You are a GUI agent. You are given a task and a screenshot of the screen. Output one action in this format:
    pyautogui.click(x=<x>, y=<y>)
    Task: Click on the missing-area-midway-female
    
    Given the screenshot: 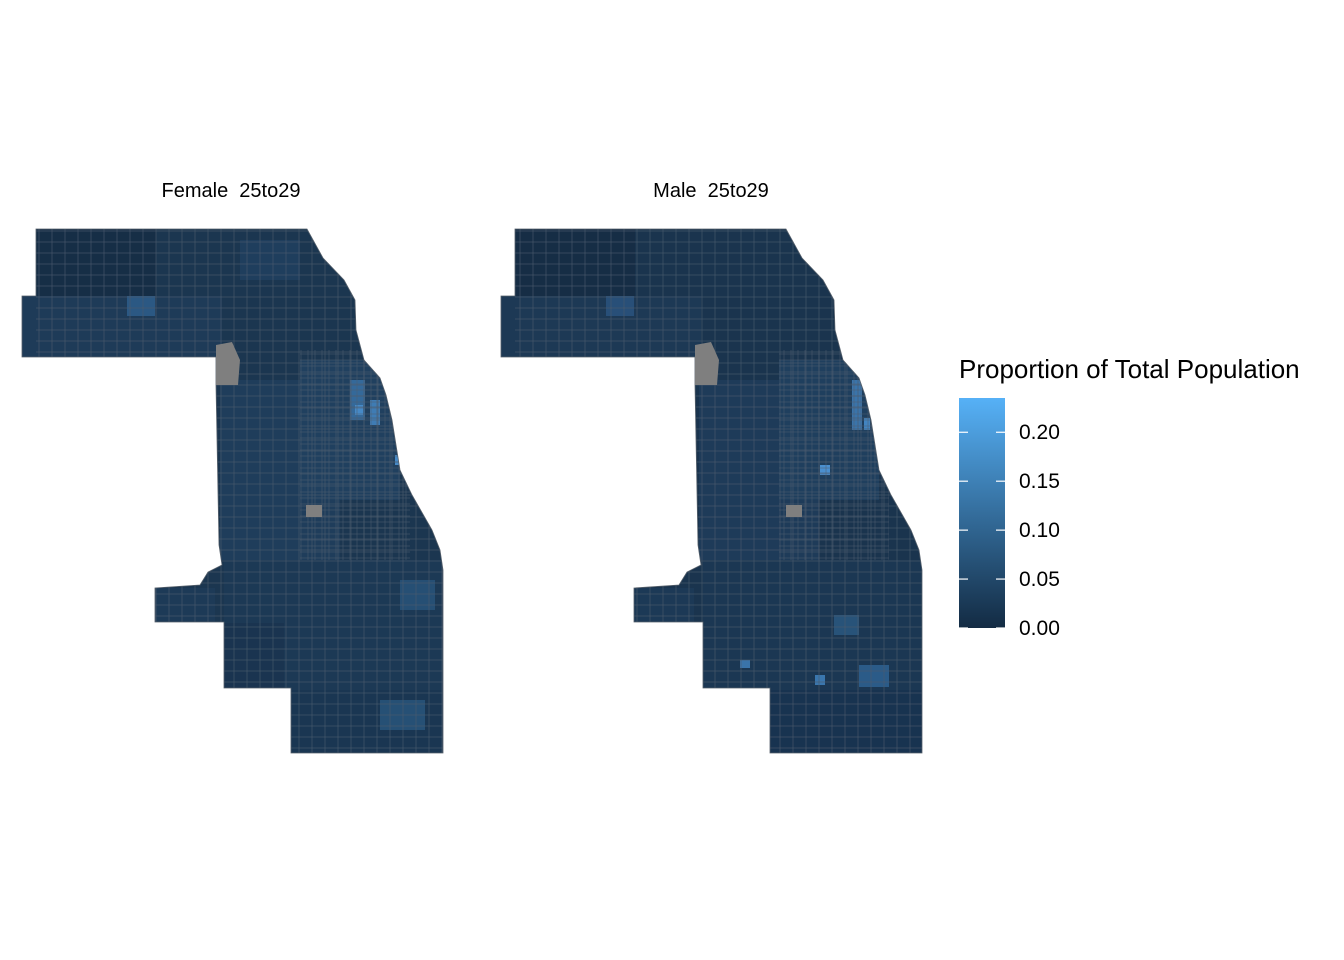 What is the action you would take?
    pyautogui.click(x=314, y=511)
    